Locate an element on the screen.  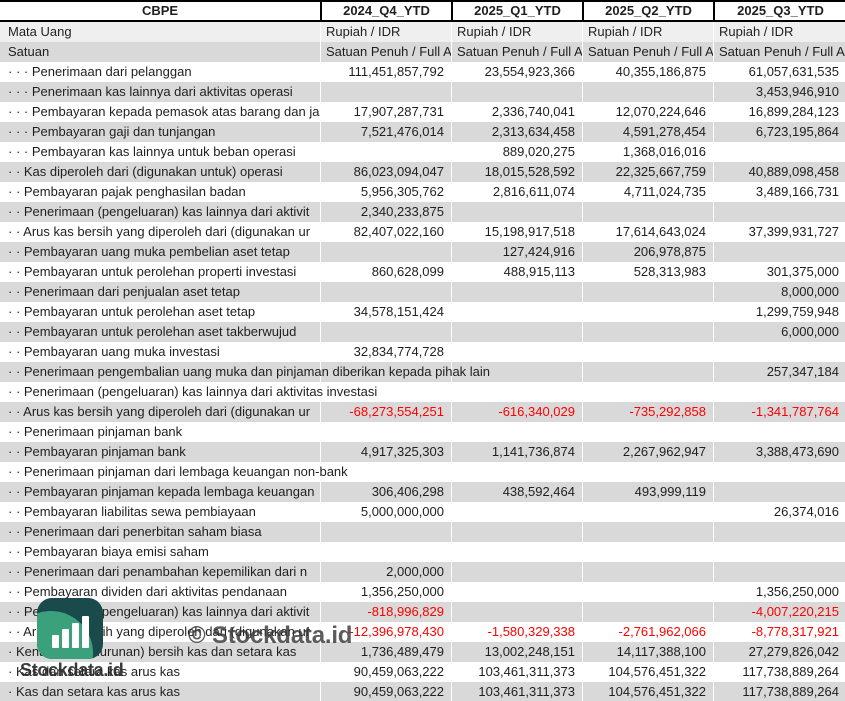
row-label-cell: Satuan is located at coordinates (160, 52).